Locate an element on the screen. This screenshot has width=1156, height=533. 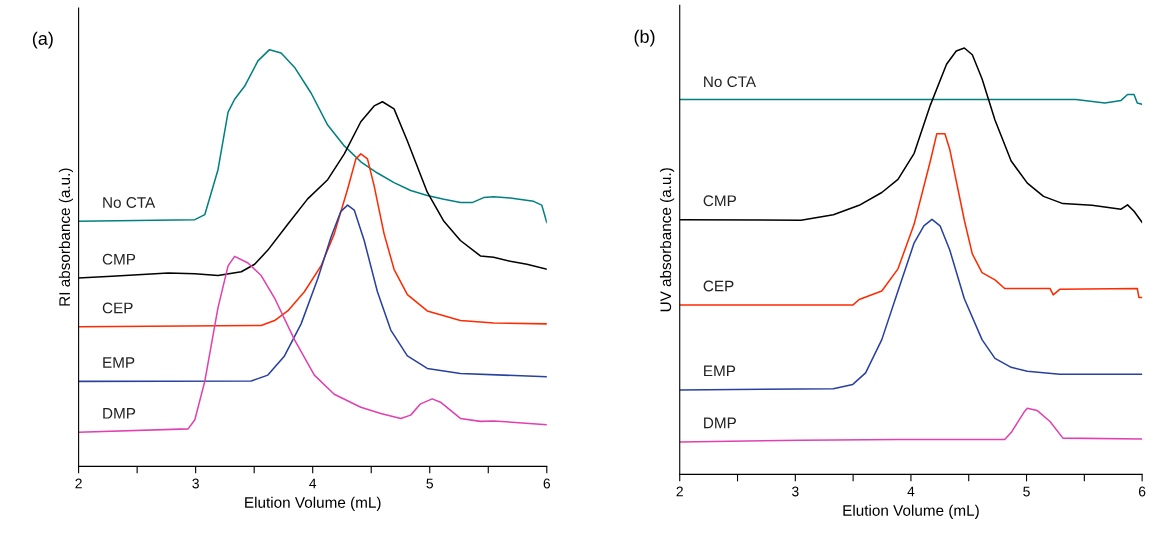
y-axis-title: RI absorbance (a.u.) is located at coordinates (66, 237).